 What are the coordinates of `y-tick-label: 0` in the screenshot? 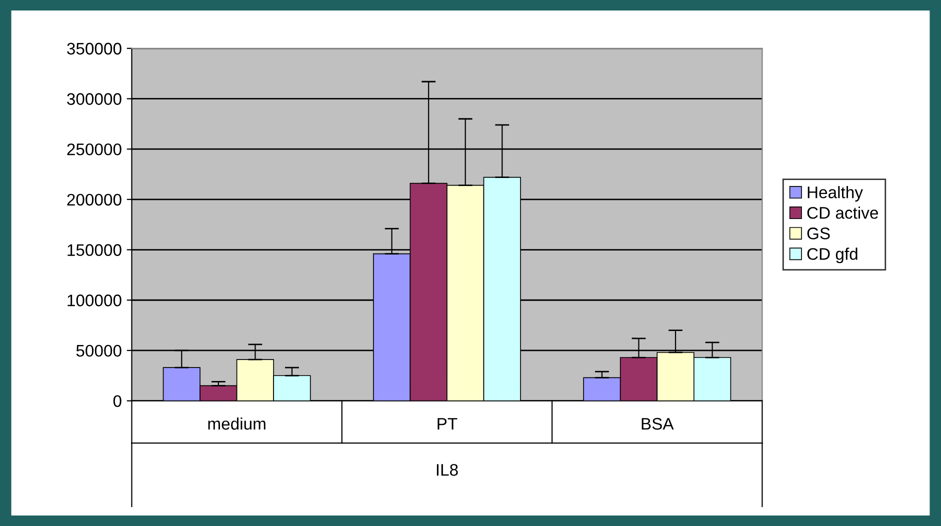 It's located at (117, 401).